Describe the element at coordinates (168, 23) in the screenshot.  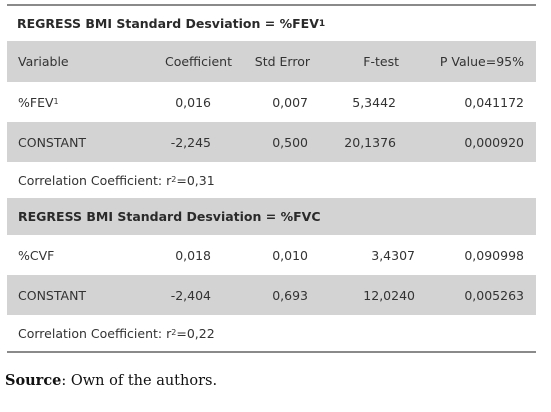
I see `table1-title-text: REGRESS BMI Standard Desviation = %FEV` at that location.